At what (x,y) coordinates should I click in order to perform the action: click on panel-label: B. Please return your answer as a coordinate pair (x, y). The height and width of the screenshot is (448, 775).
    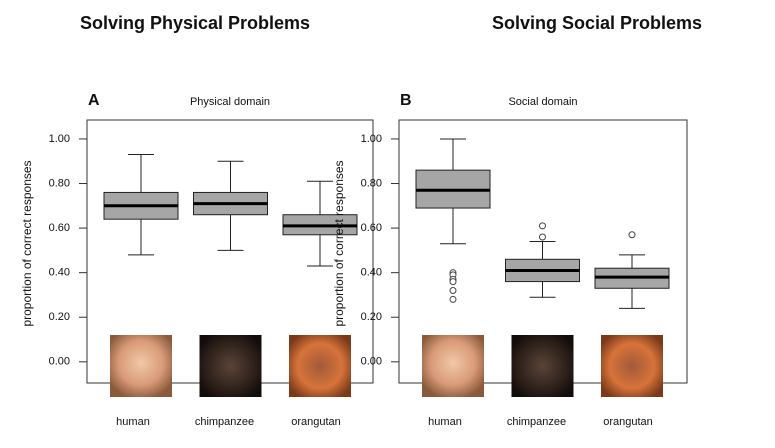
    Looking at the image, I should click on (406, 100).